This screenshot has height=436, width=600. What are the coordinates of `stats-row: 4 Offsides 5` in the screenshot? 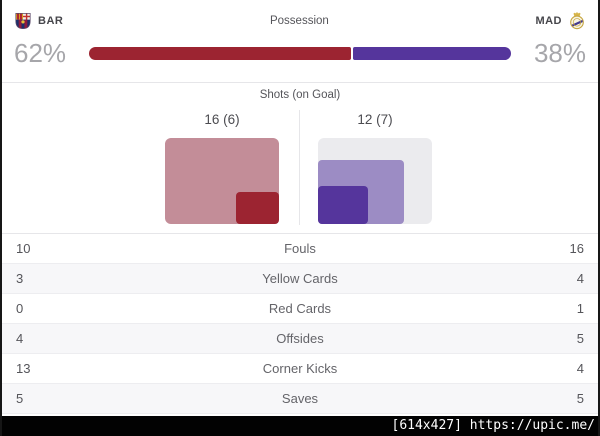 It's located at (300, 339).